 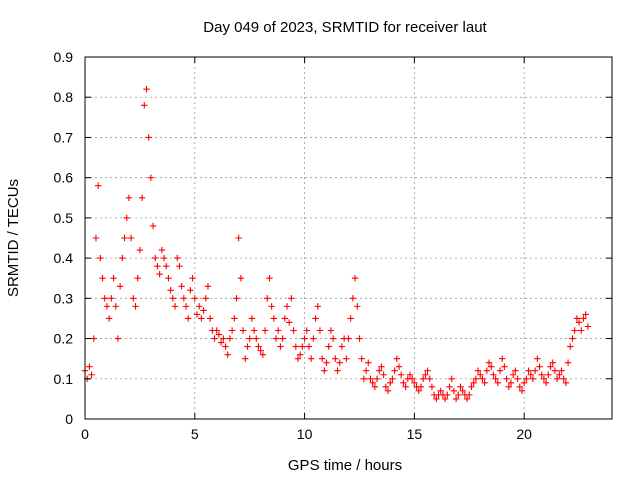 I want to click on x-tick-label: 0, so click(x=85, y=434).